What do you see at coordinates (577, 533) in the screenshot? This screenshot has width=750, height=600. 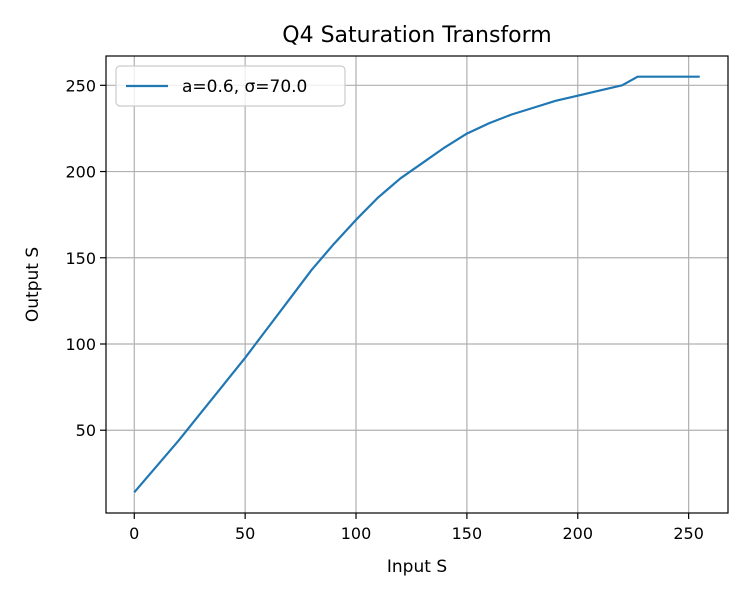 I see `x-tick-label: 200` at bounding box center [577, 533].